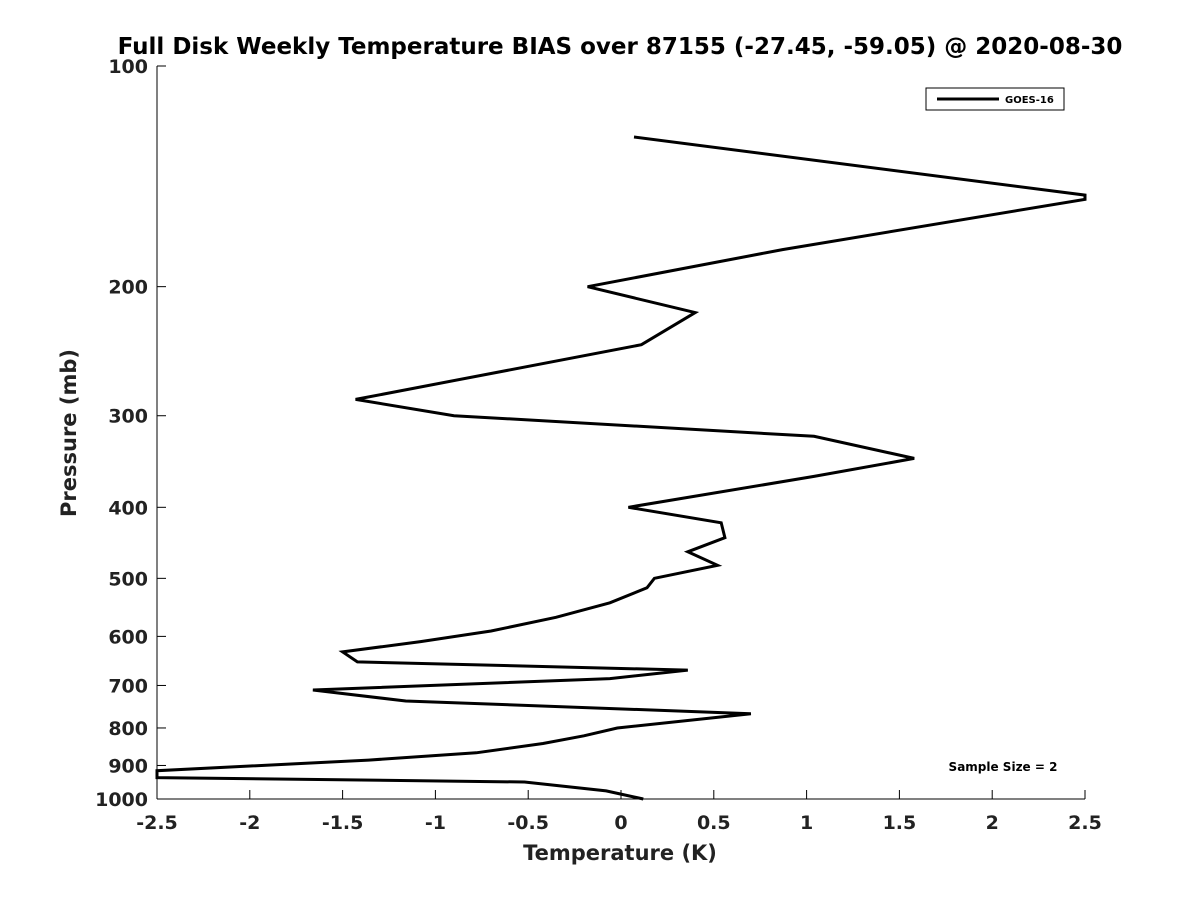 This screenshot has height=900, width=1200. I want to click on y-tick-label: 900, so click(128, 766).